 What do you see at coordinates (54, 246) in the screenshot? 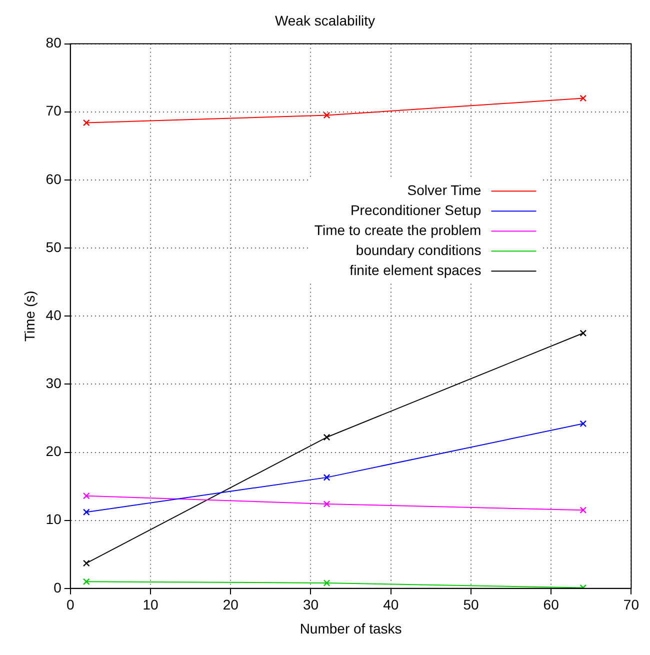
I see `y-tick-label: 50` at bounding box center [54, 246].